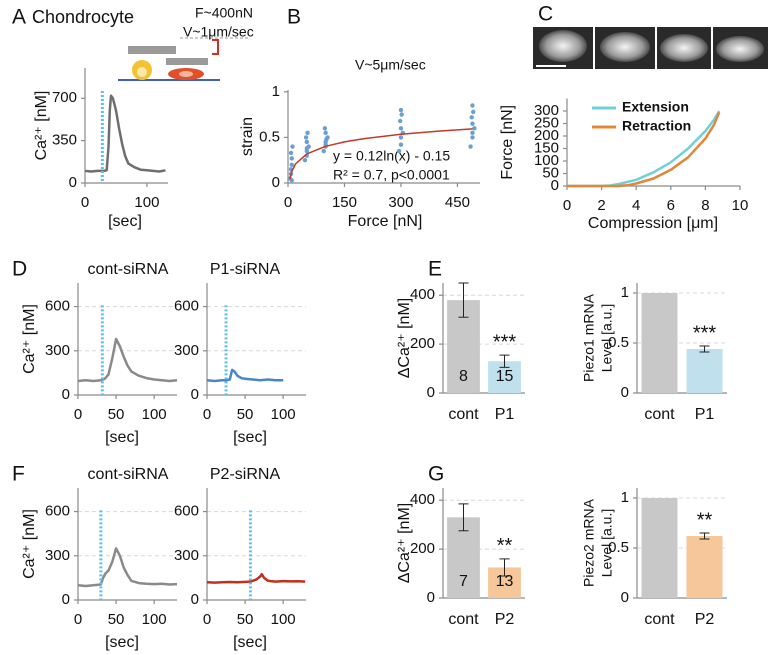 This screenshot has width=768, height=655. Describe the element at coordinates (294, 17) in the screenshot. I see `panel-letter: B` at that location.